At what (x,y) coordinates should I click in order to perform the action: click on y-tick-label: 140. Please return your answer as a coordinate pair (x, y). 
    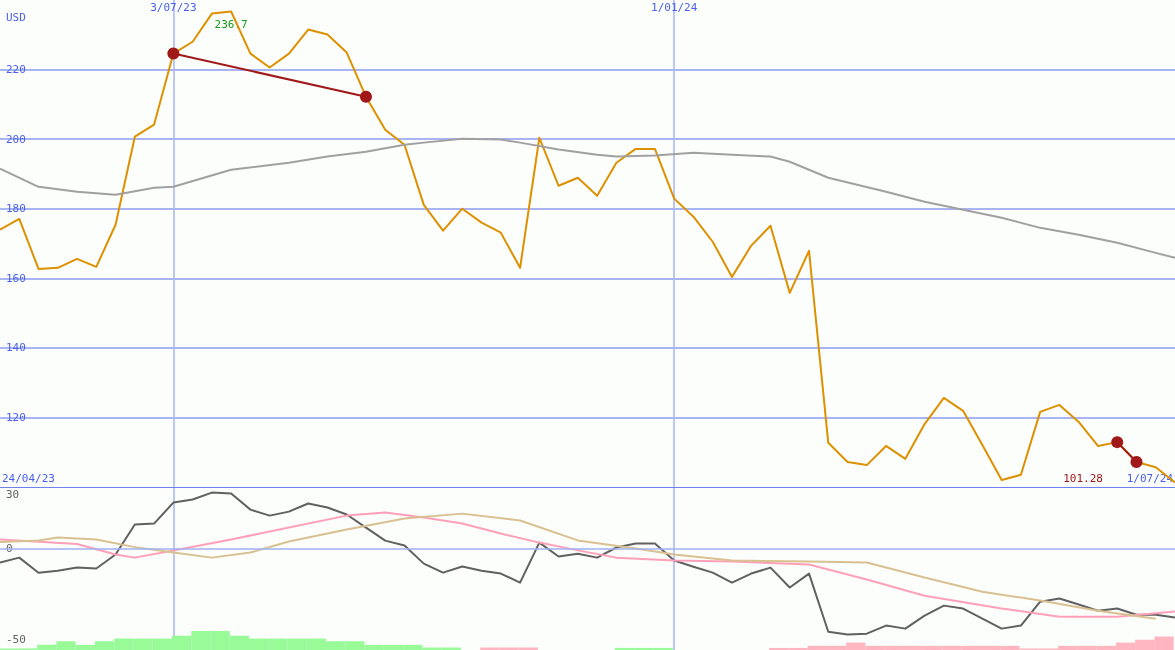
    Looking at the image, I should click on (16, 348).